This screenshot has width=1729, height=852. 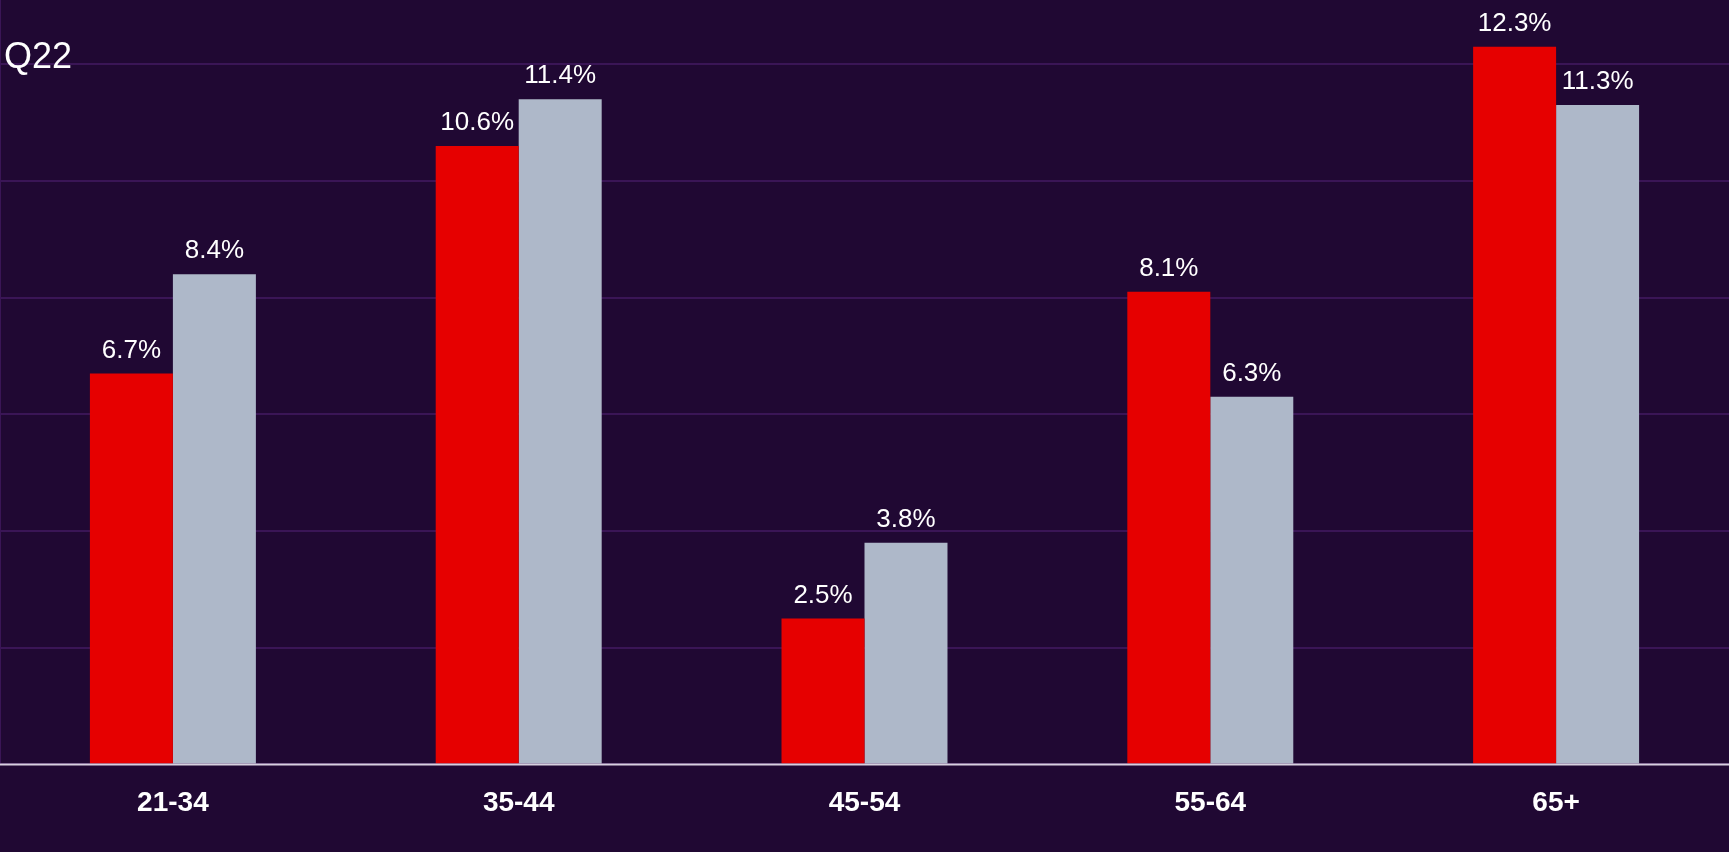 I want to click on data-label: 11.4%, so click(x=560, y=74).